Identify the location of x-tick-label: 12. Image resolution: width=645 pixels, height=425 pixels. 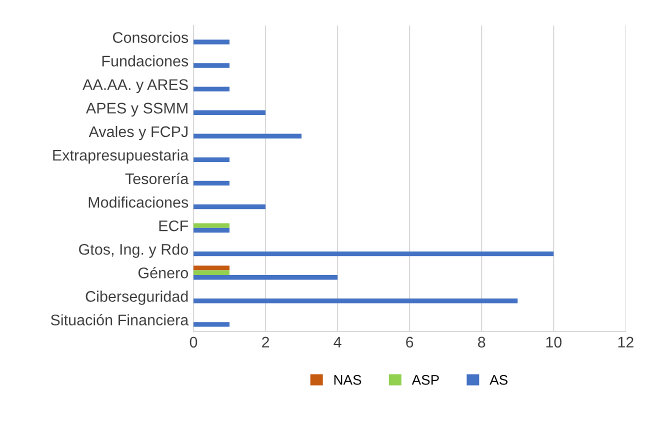
(626, 342).